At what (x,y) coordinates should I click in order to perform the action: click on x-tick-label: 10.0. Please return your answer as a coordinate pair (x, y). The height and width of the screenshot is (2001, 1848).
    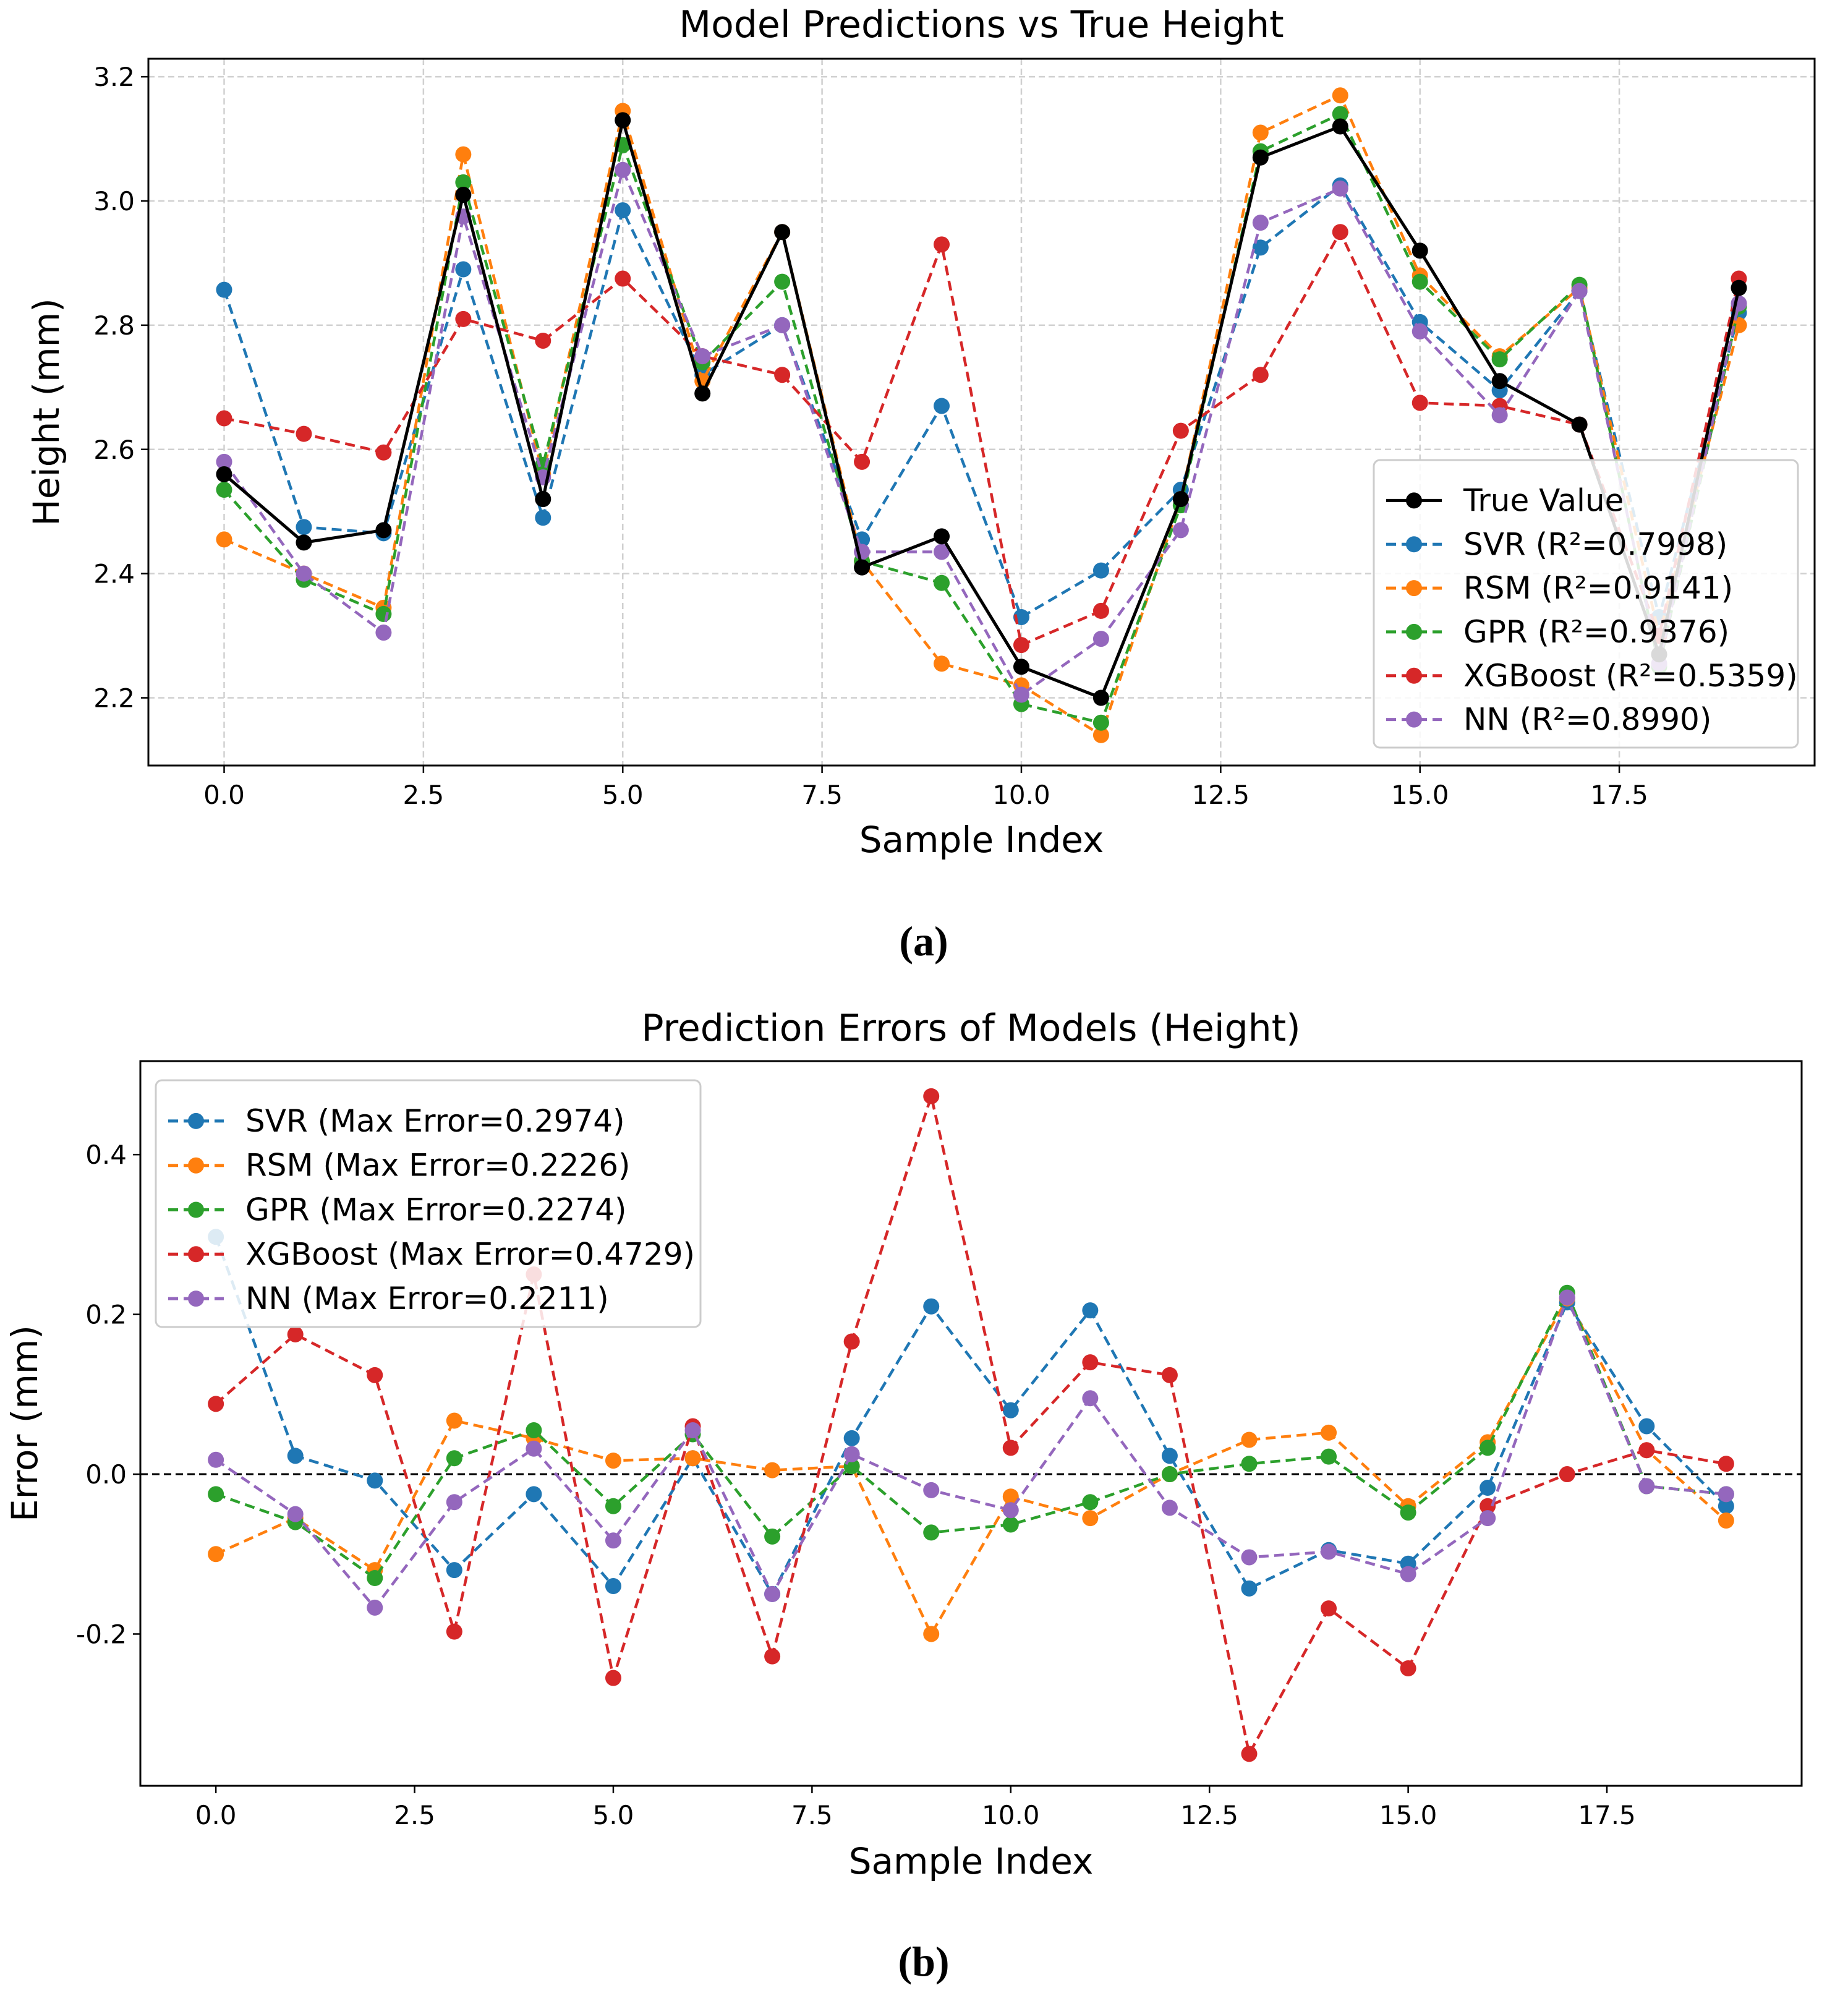
    Looking at the image, I should click on (1011, 1815).